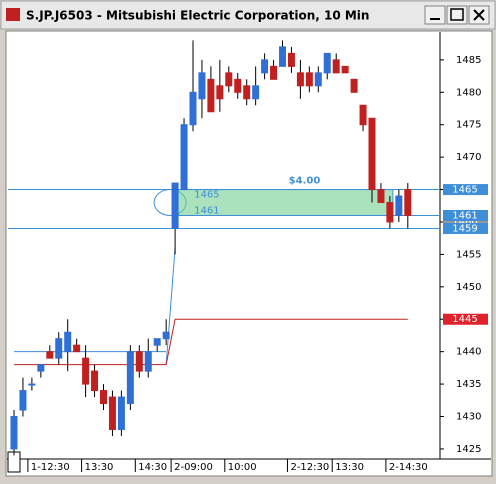  Describe the element at coordinates (468, 92) in the screenshot. I see `y-tick-label: 1480` at that location.